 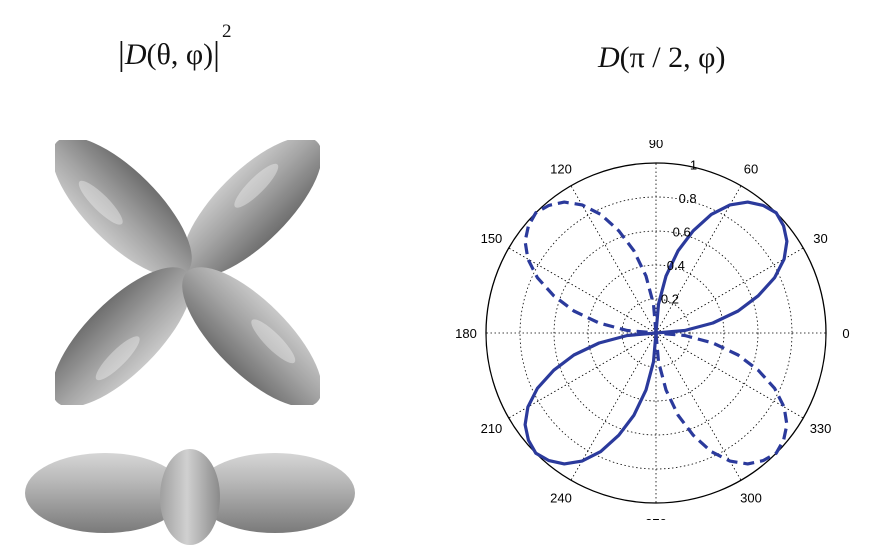 I want to click on right-lobe, so click(x=275, y=493).